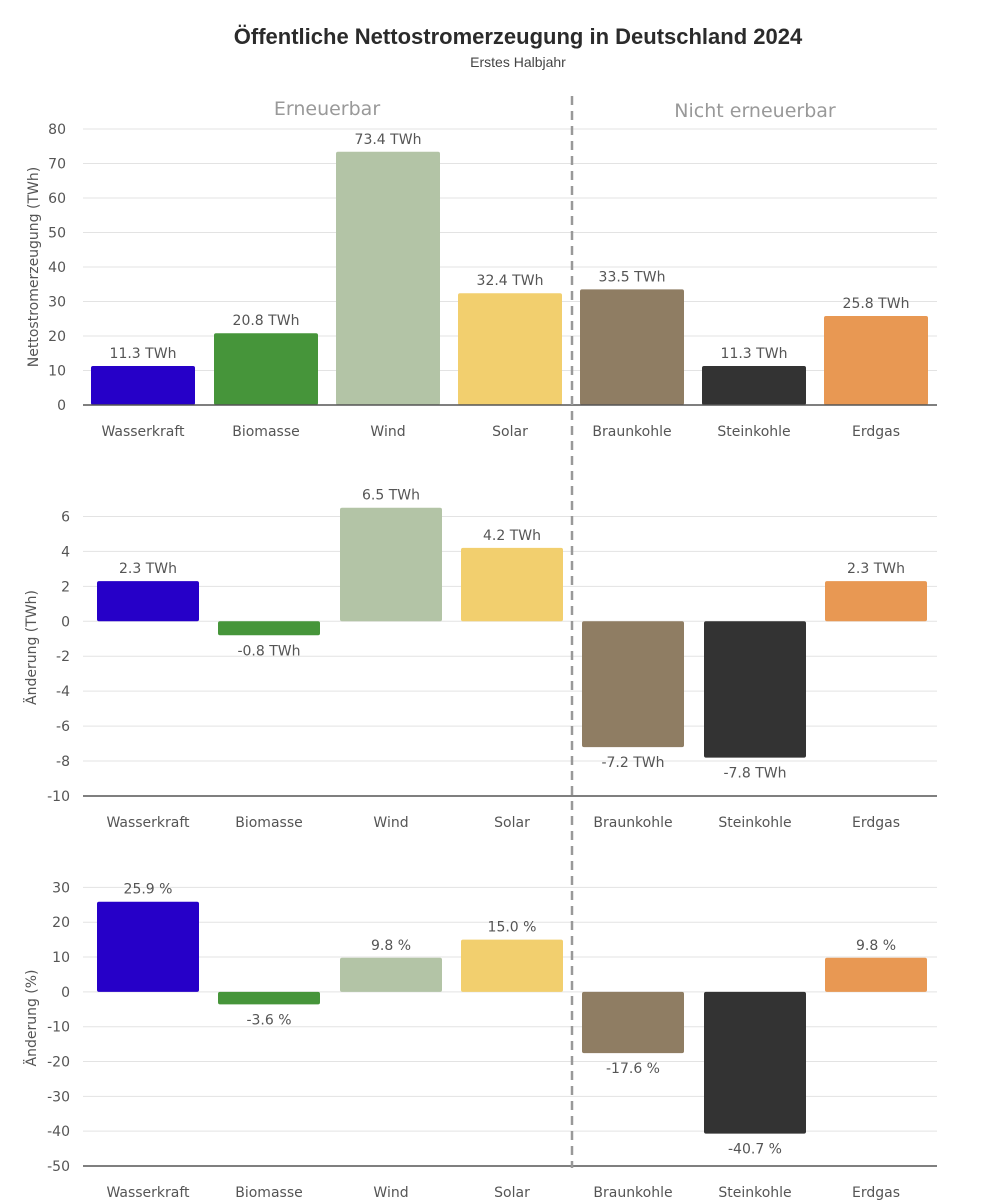 Image resolution: width=996 pixels, height=1200 pixels. Describe the element at coordinates (65, 587) in the screenshot. I see `y-tick-label: 2` at that location.